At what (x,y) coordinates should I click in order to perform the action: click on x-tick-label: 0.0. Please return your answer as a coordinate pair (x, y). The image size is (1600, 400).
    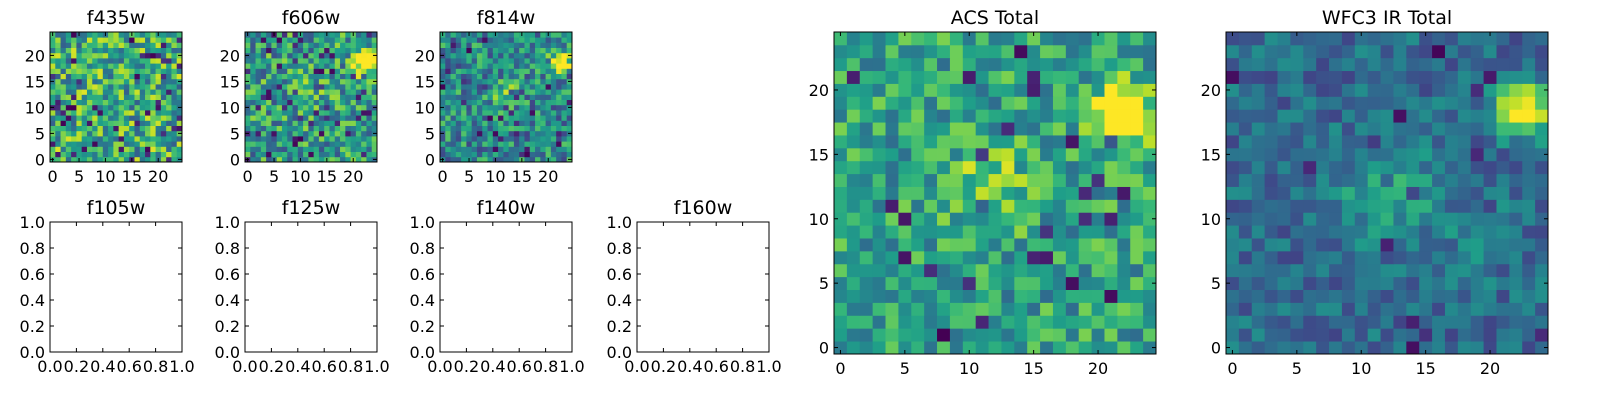
    Looking at the image, I should click on (439, 366).